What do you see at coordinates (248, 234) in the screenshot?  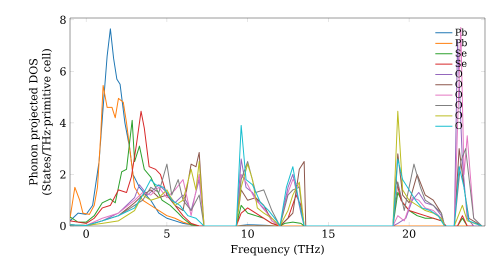 I see `x-tick-label: 10` at bounding box center [248, 234].